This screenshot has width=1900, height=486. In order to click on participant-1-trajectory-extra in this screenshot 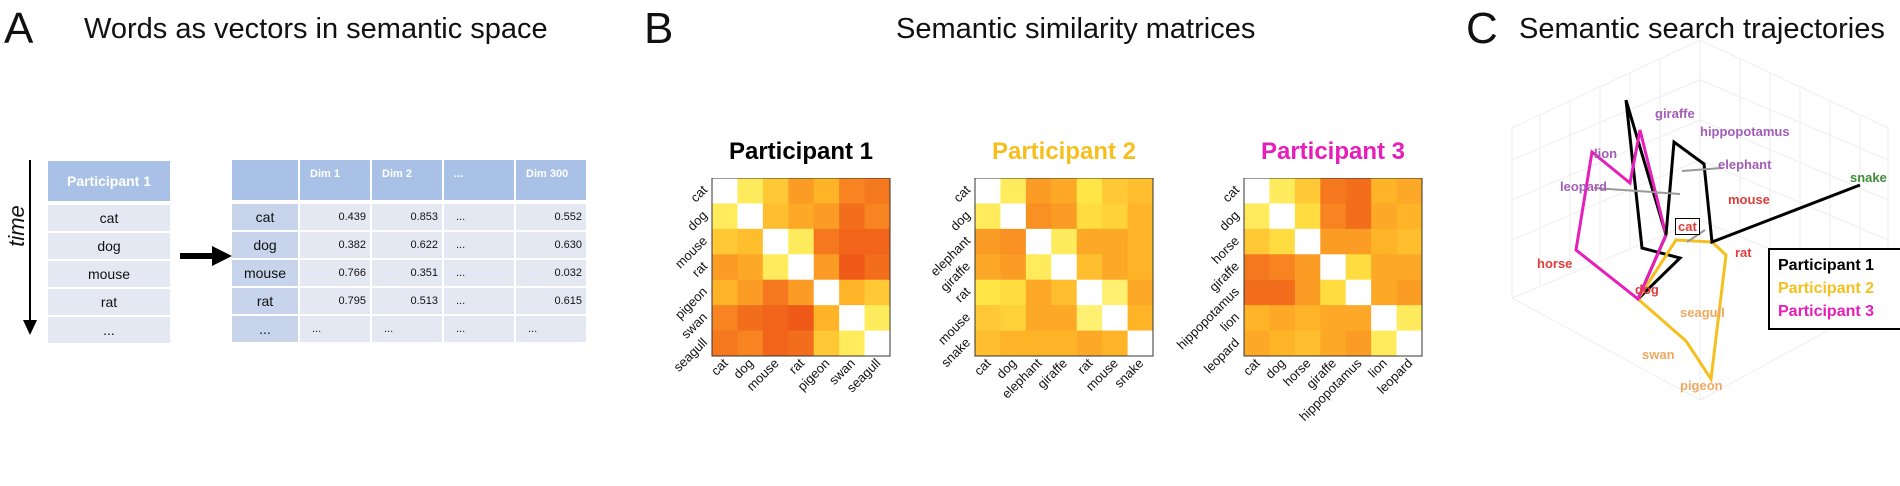, I will do `click(1762, 192)`.